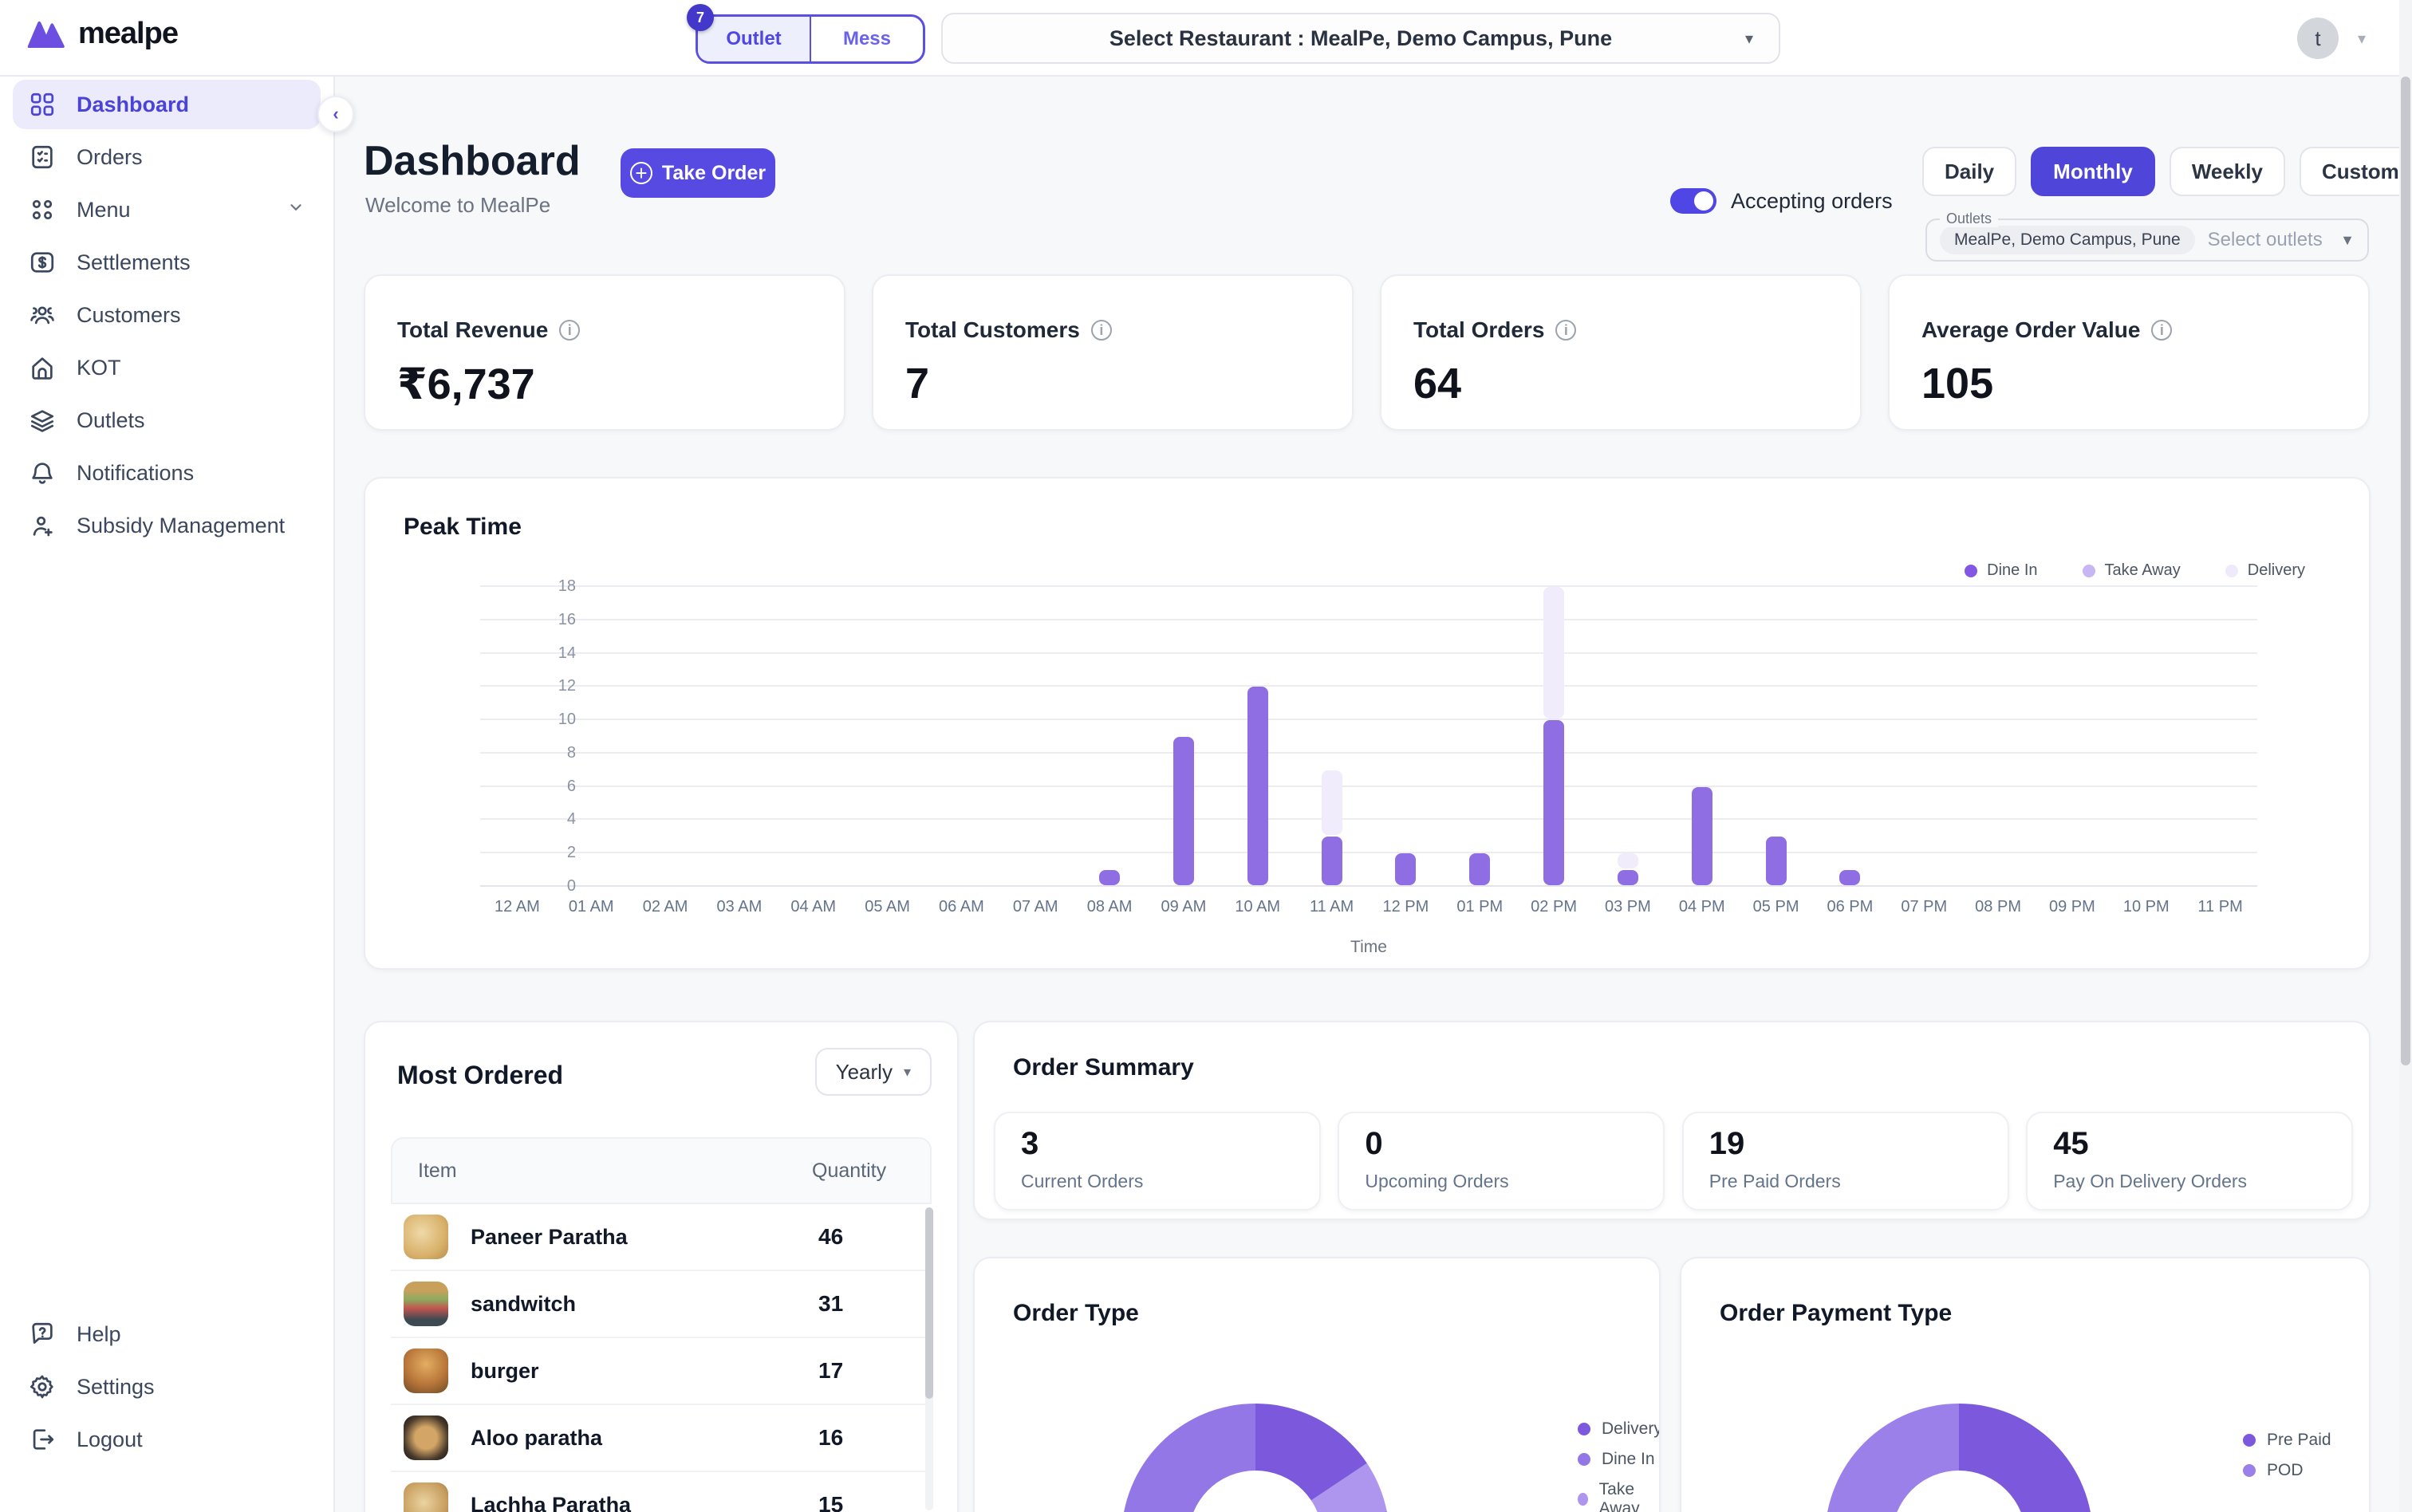  What do you see at coordinates (2093, 171) in the screenshot?
I see `range-button-monthly: Monthly` at bounding box center [2093, 171].